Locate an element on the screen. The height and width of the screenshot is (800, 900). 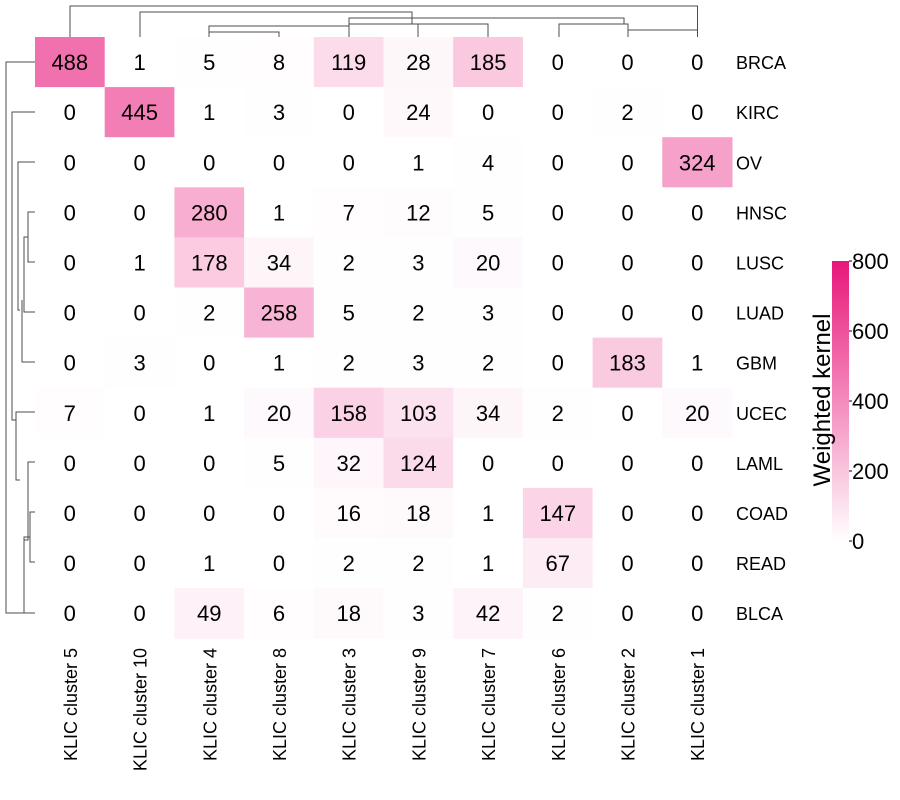
cell-value-label: 124 is located at coordinates (418, 463).